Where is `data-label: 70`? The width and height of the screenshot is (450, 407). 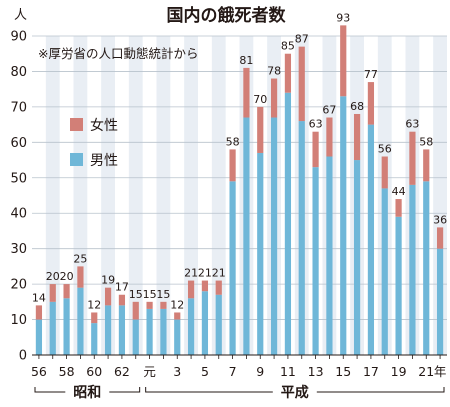
data-label: 70 is located at coordinates (260, 99).